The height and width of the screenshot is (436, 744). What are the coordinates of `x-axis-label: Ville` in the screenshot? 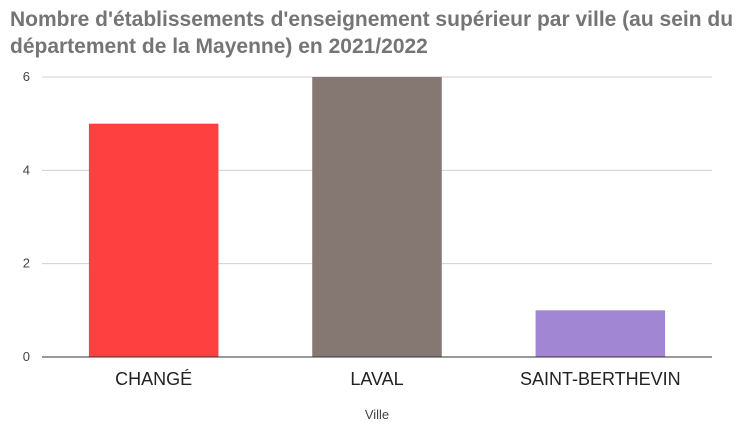 It's located at (377, 414).